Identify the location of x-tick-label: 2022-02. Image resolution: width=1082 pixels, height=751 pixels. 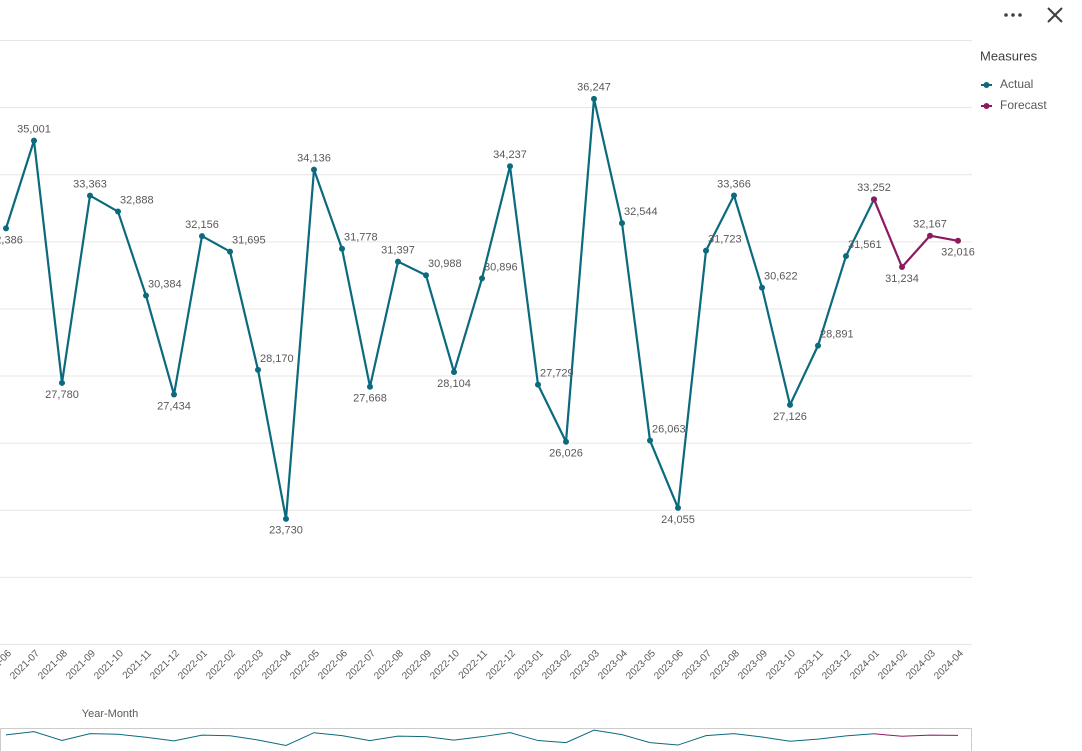
(221, 665).